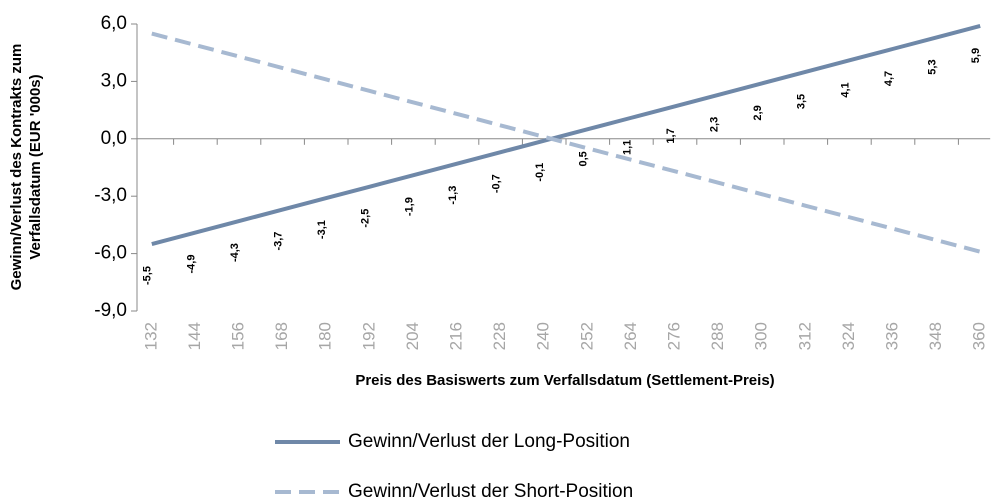 The image size is (1001, 504). I want to click on data-label: -4,3, so click(235, 252).